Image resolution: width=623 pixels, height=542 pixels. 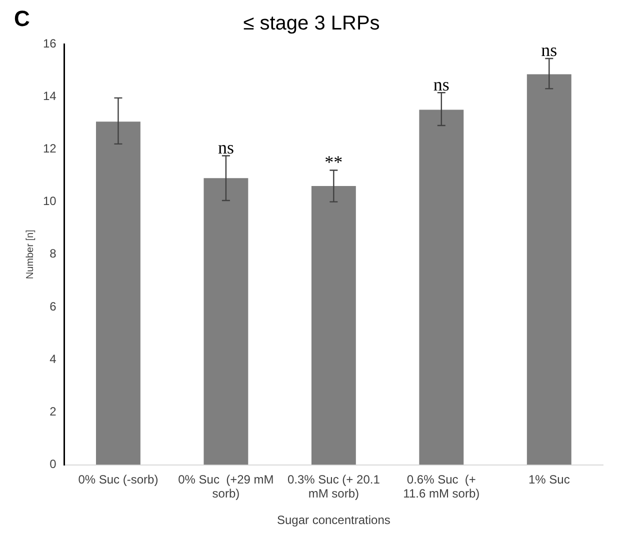 I want to click on y-tick-label: 12, so click(x=49, y=149).